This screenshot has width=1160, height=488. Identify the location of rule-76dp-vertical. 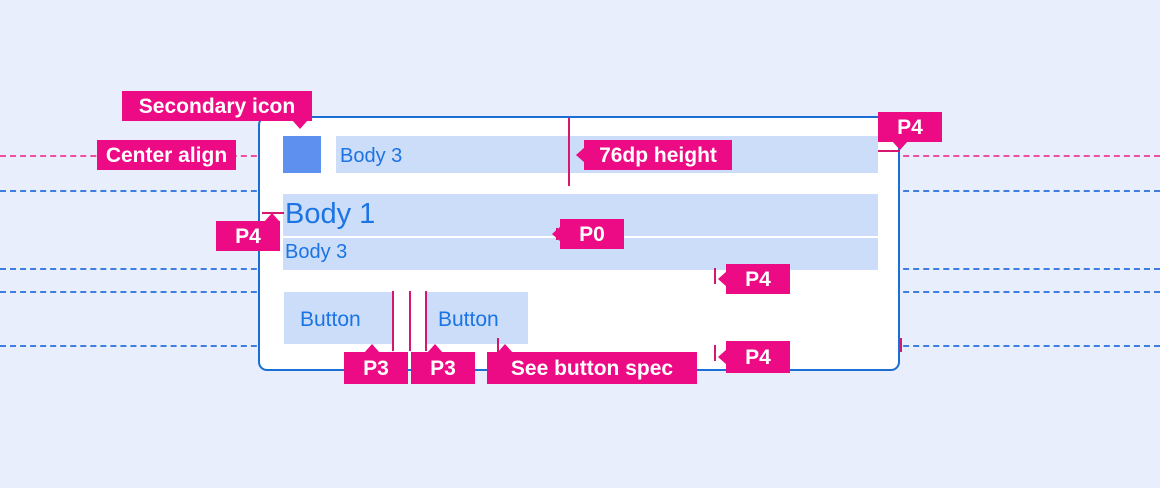
(569, 152).